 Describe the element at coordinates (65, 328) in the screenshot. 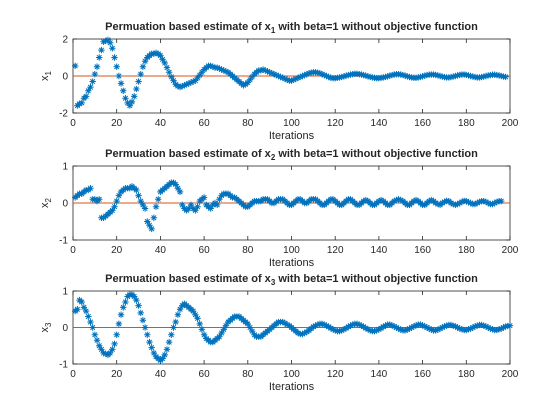

I see `y-tick-label: 0` at that location.